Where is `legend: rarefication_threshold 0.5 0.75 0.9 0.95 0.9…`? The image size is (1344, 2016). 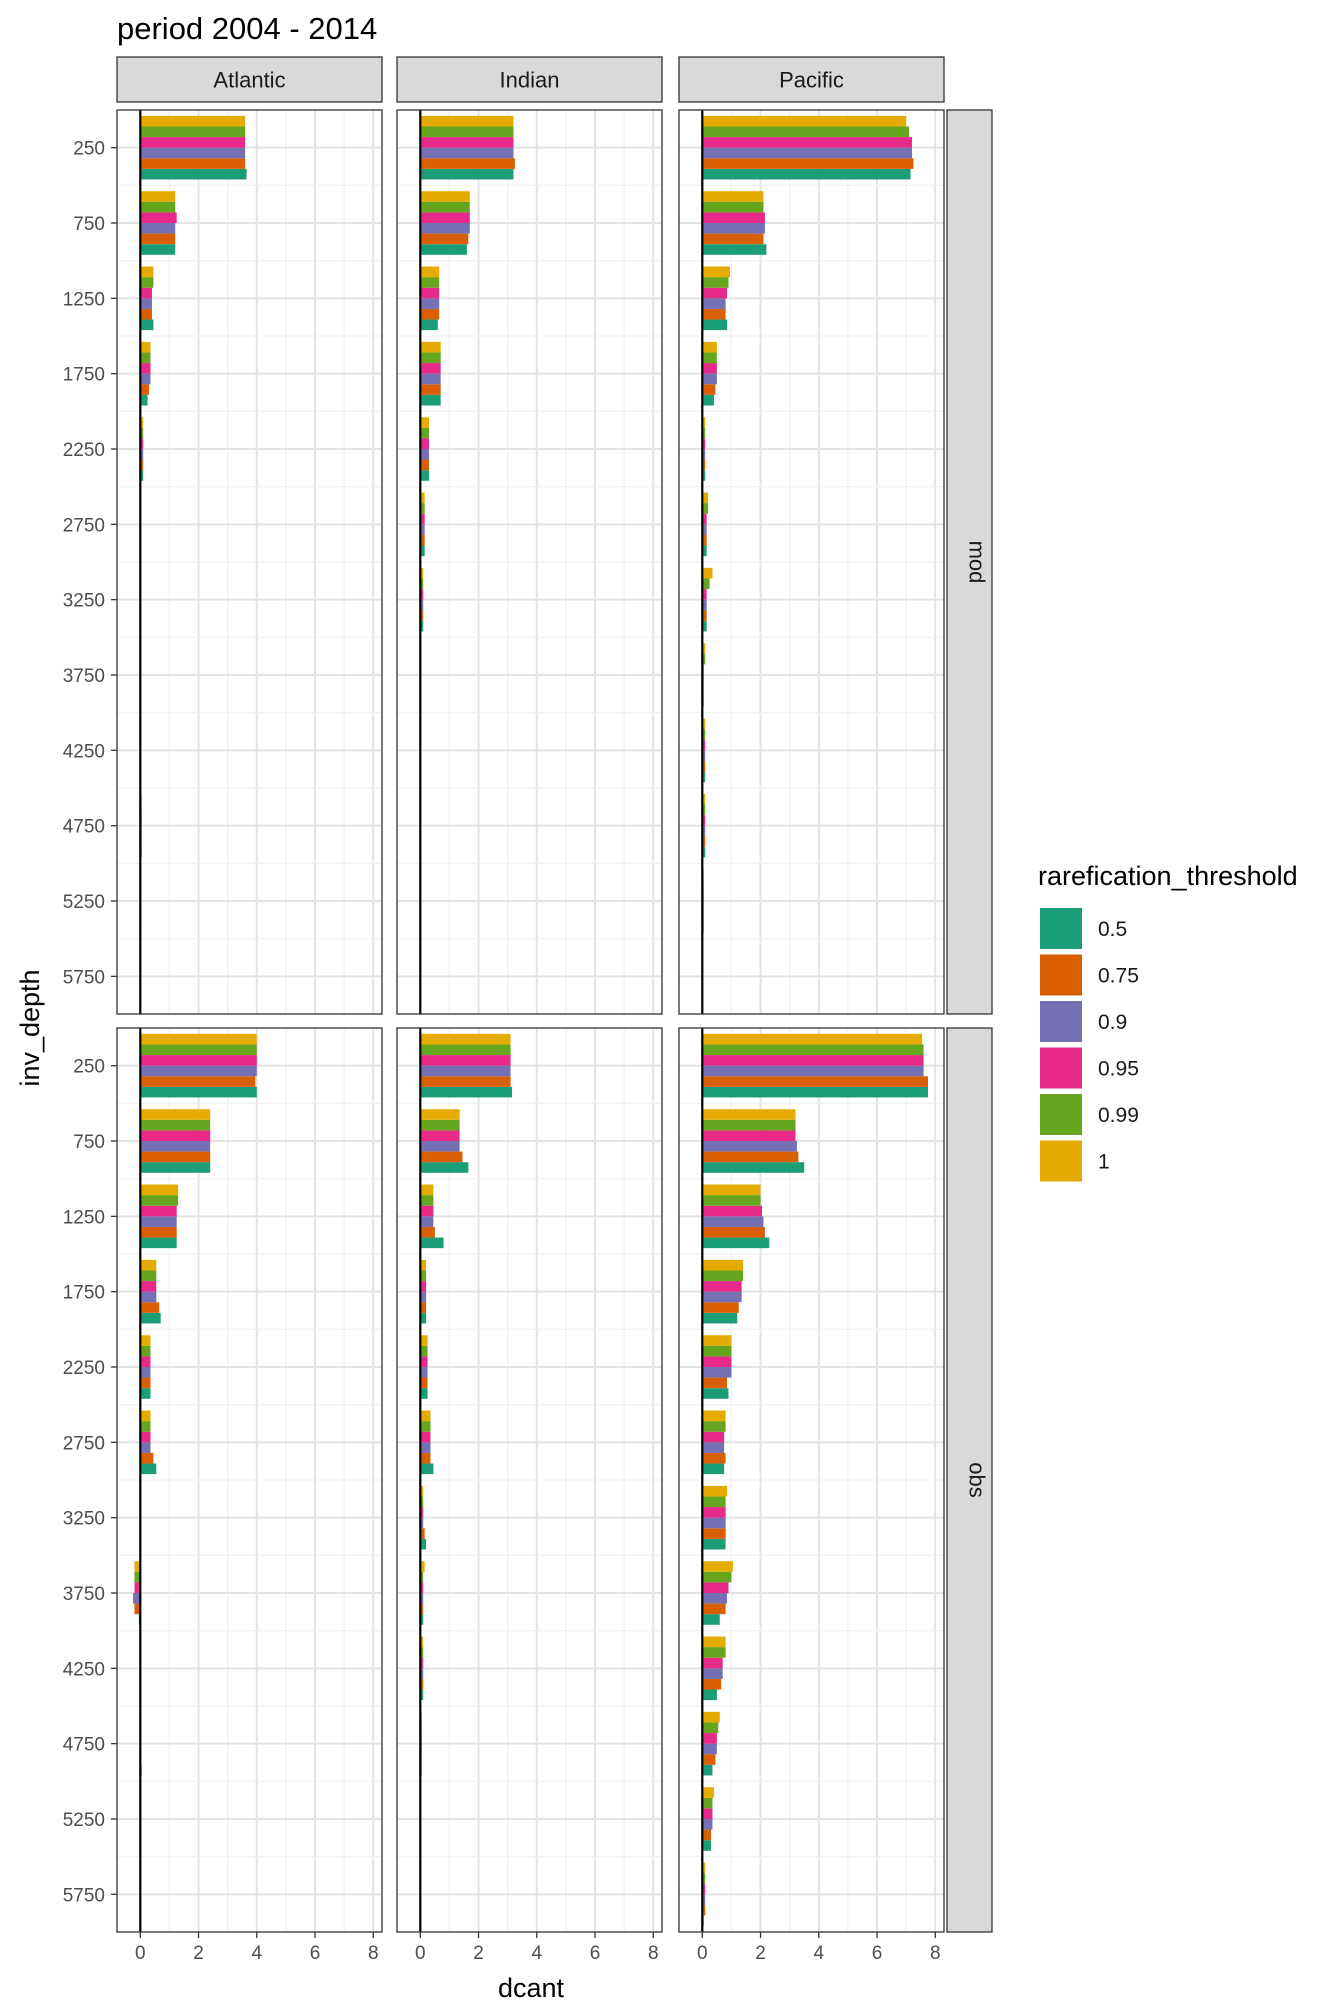
legend: rarefication_threshold 0.5 0.75 0.9 0.95 0.9… is located at coordinates (1168, 1021).